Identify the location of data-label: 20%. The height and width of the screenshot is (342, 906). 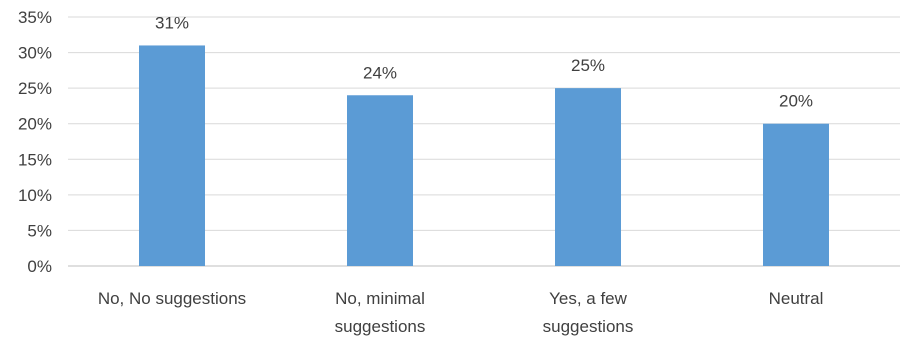
(796, 101).